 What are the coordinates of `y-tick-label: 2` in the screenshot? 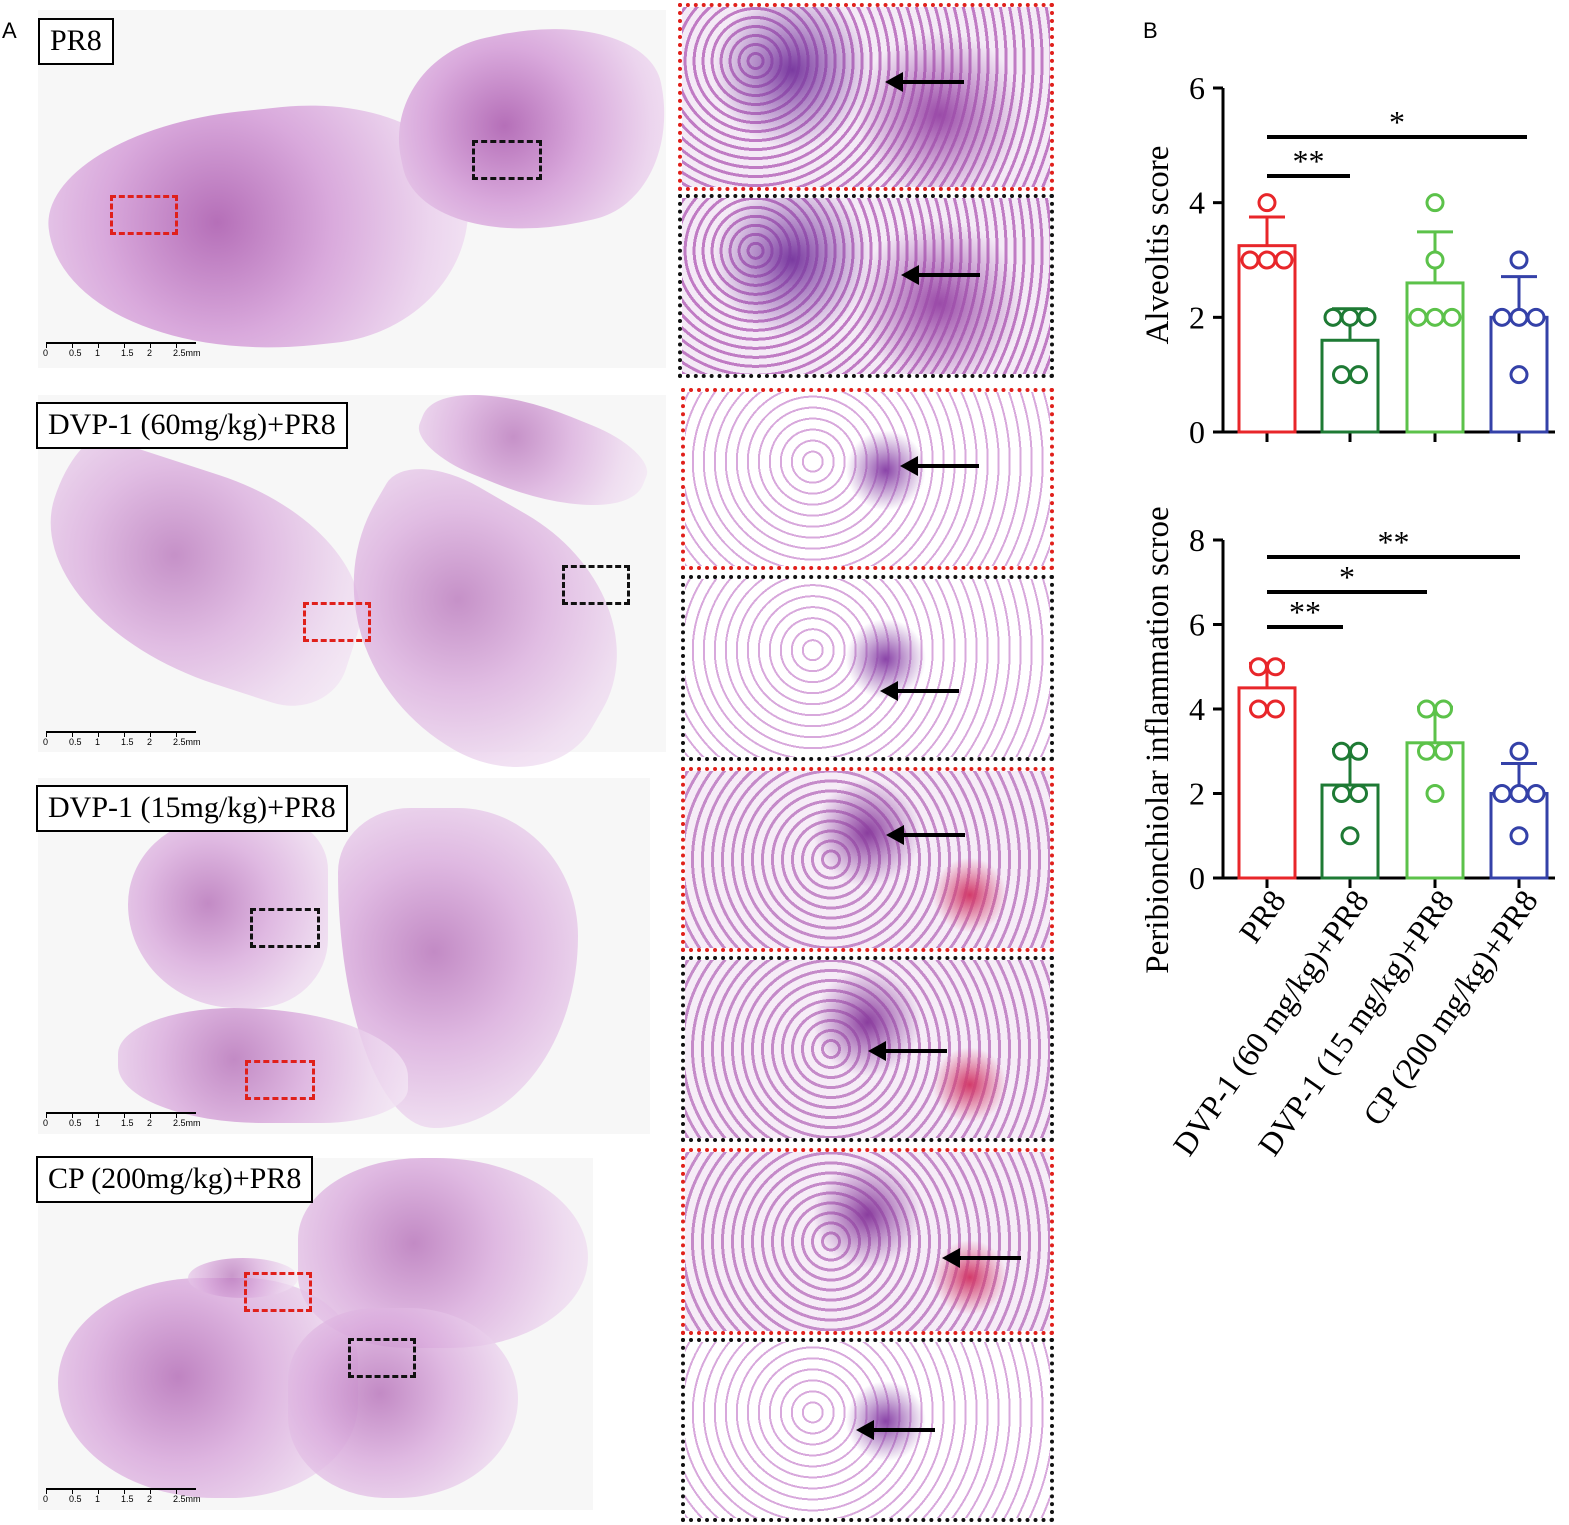 It's located at (1197, 317).